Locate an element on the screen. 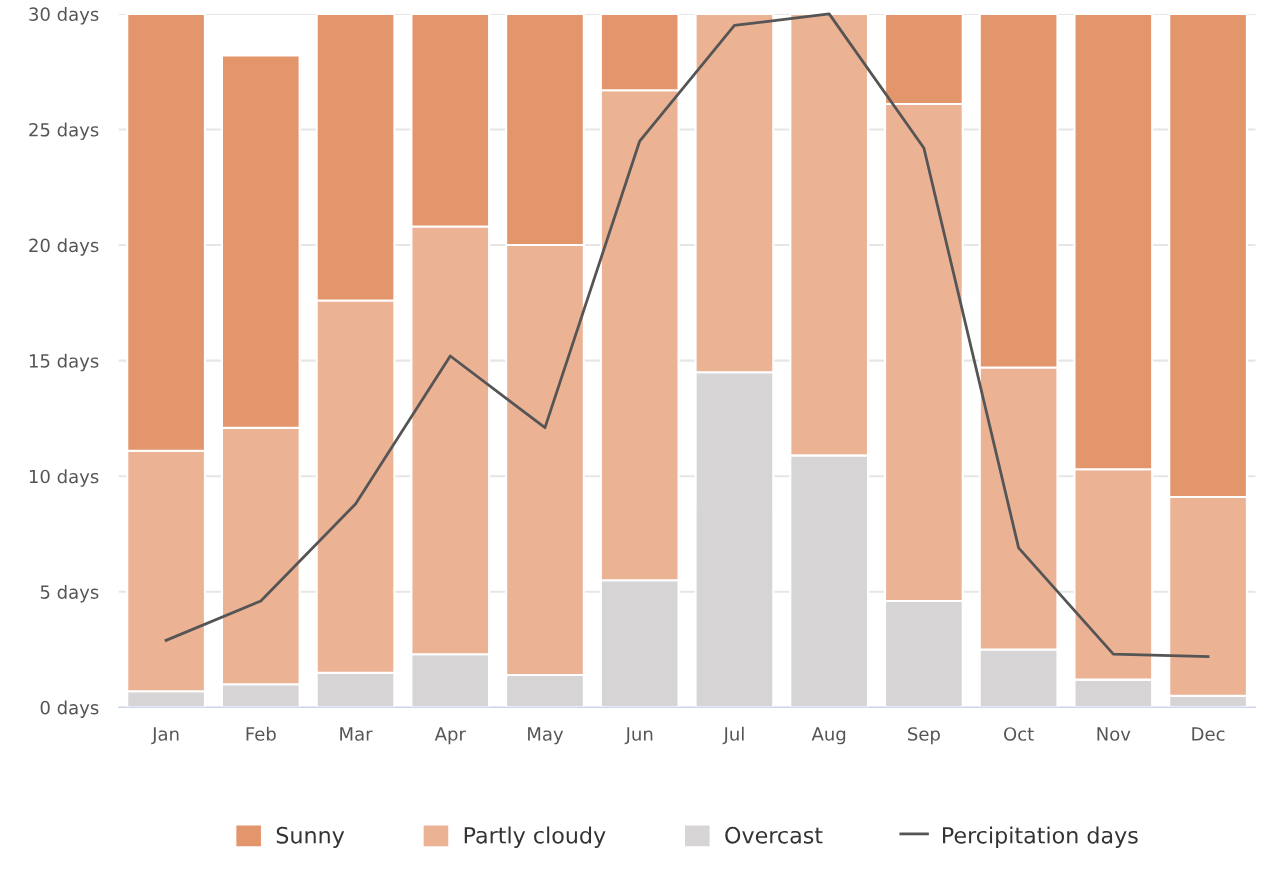 Image resolution: width=1263 pixels, height=869 pixels. x-tick-label: Feb is located at coordinates (261, 733).